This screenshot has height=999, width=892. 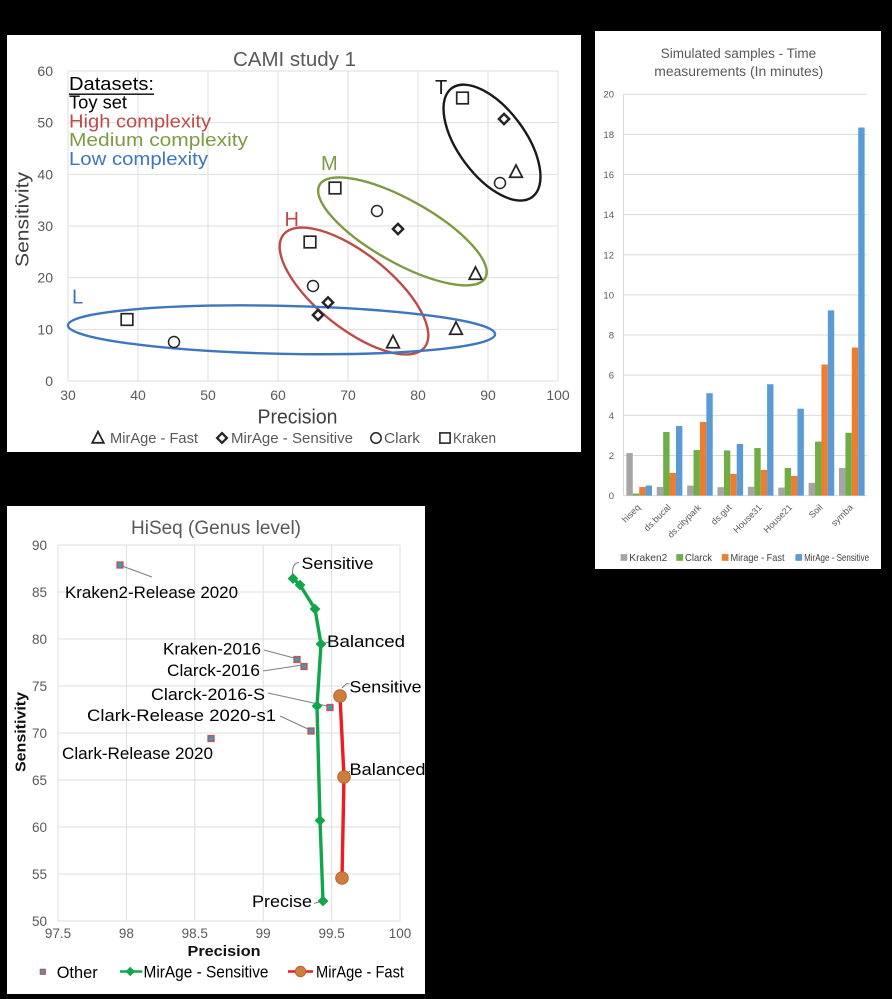 I want to click on svg-text: Simulated samples - Time, so click(x=739, y=53).